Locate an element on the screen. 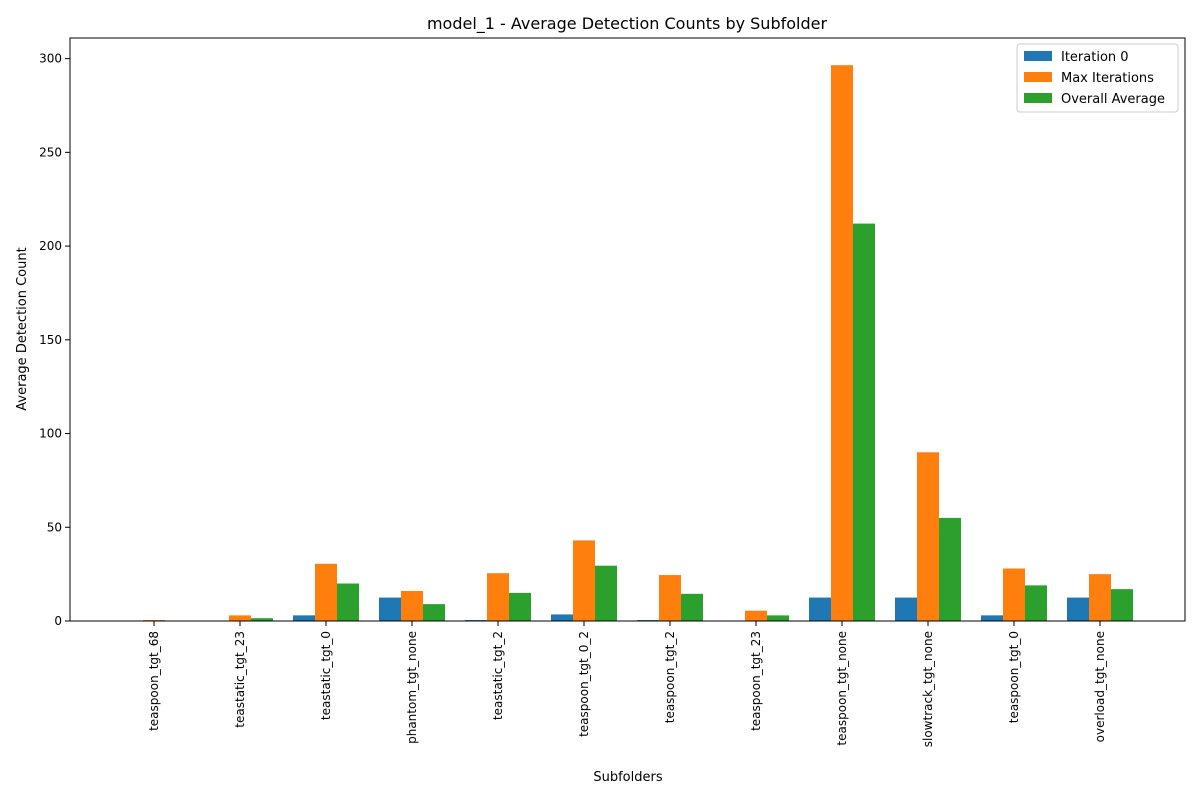 This screenshot has height=800, width=1200. y-tick-label: 0 is located at coordinates (58, 621).